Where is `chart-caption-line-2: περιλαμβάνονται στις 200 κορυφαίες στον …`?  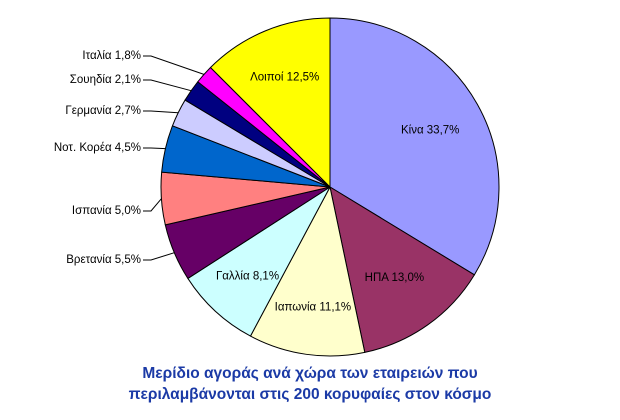
chart-caption-line-2: περιλαμβάνονται στις 200 κορυφαίες στον … is located at coordinates (310, 394).